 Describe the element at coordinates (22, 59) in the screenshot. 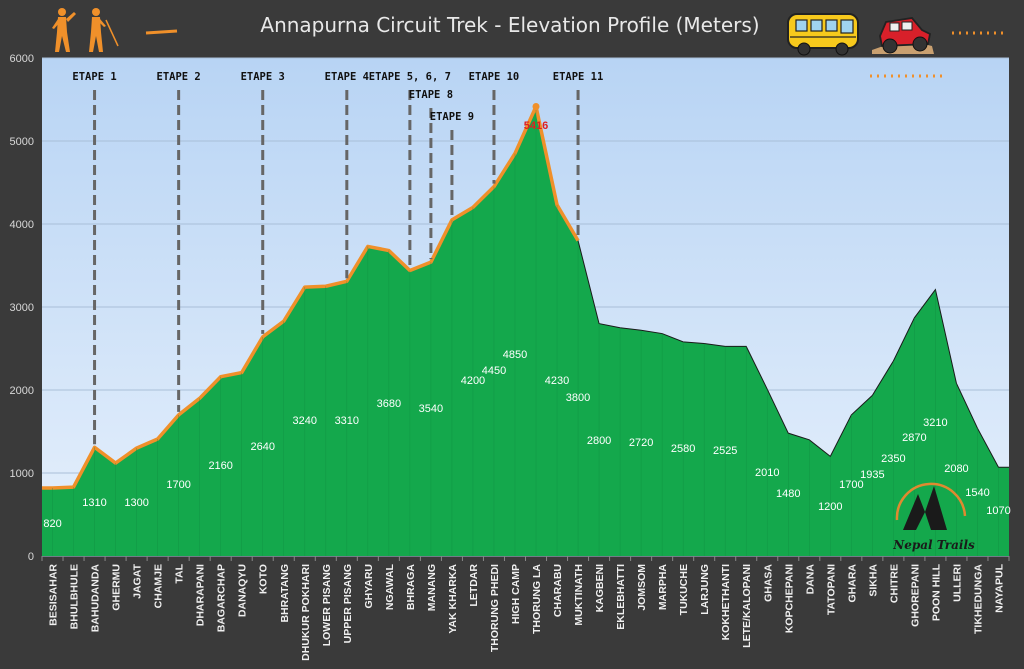

I see `y-tick-label: 6000` at that location.